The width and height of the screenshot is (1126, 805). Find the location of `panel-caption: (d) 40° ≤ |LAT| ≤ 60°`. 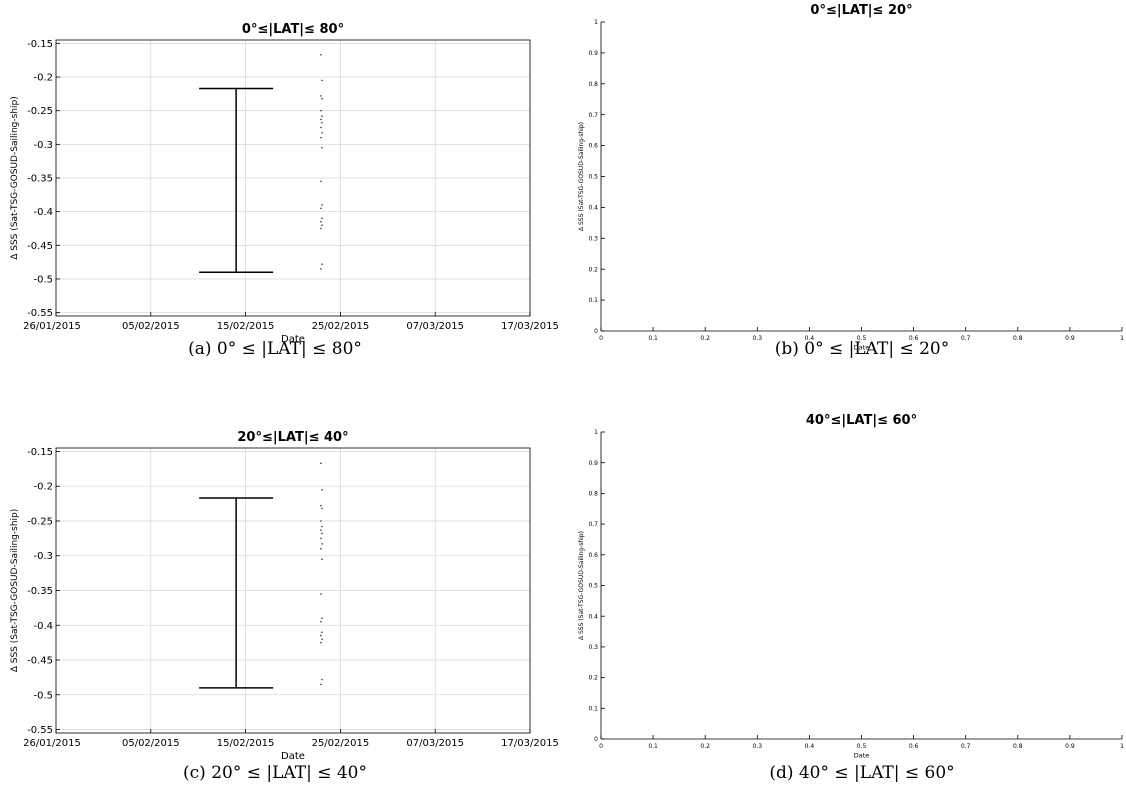

panel-caption: (d) 40° ≤ |LAT| ≤ 60° is located at coordinates (861, 773).